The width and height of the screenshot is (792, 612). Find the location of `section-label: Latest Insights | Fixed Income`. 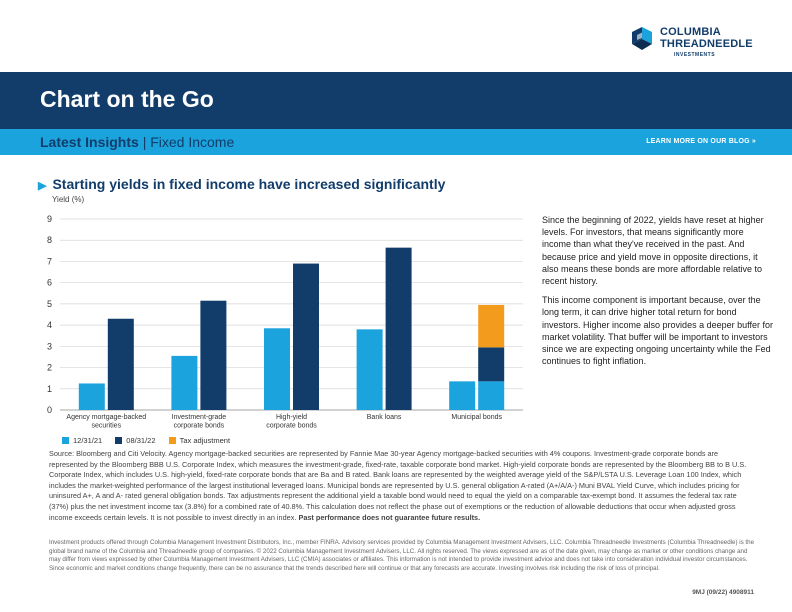

section-label: Latest Insights | Fixed Income is located at coordinates (137, 142).